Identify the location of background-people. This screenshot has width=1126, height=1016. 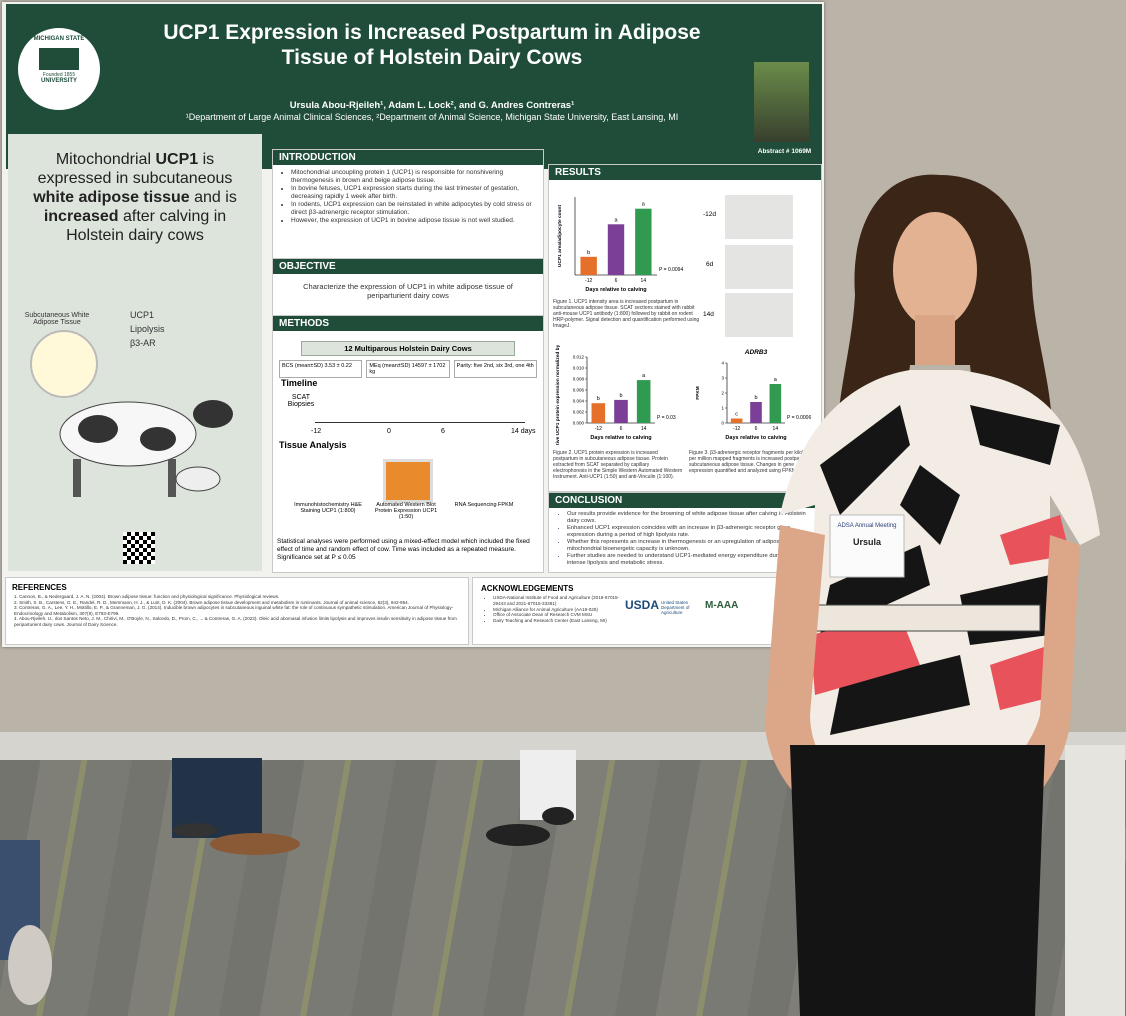
(288, 877).